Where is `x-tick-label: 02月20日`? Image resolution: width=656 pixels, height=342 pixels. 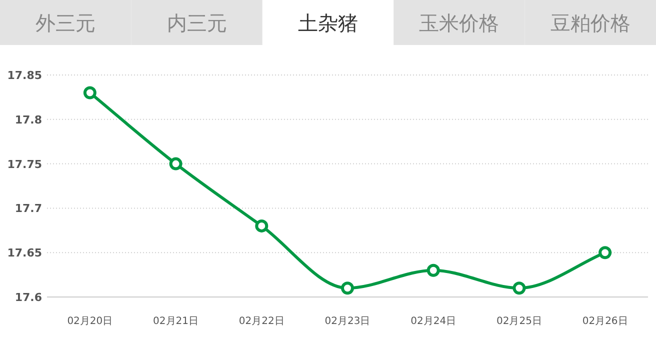 x-tick-label: 02月20日 is located at coordinates (90, 321).